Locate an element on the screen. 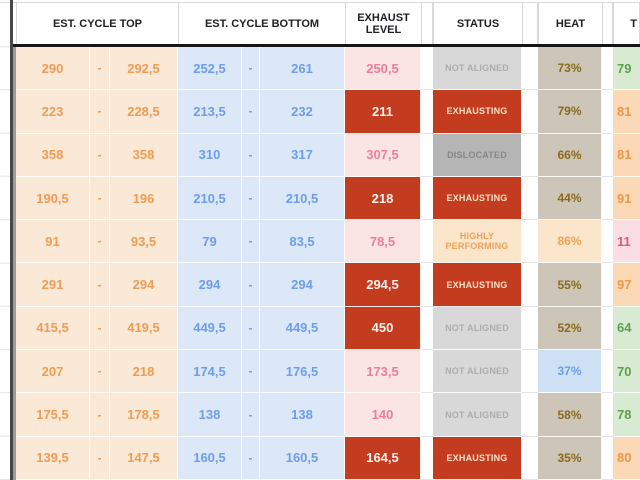 The width and height of the screenshot is (640, 480). exhaust-level-cell: 307,5 is located at coordinates (383, 155).